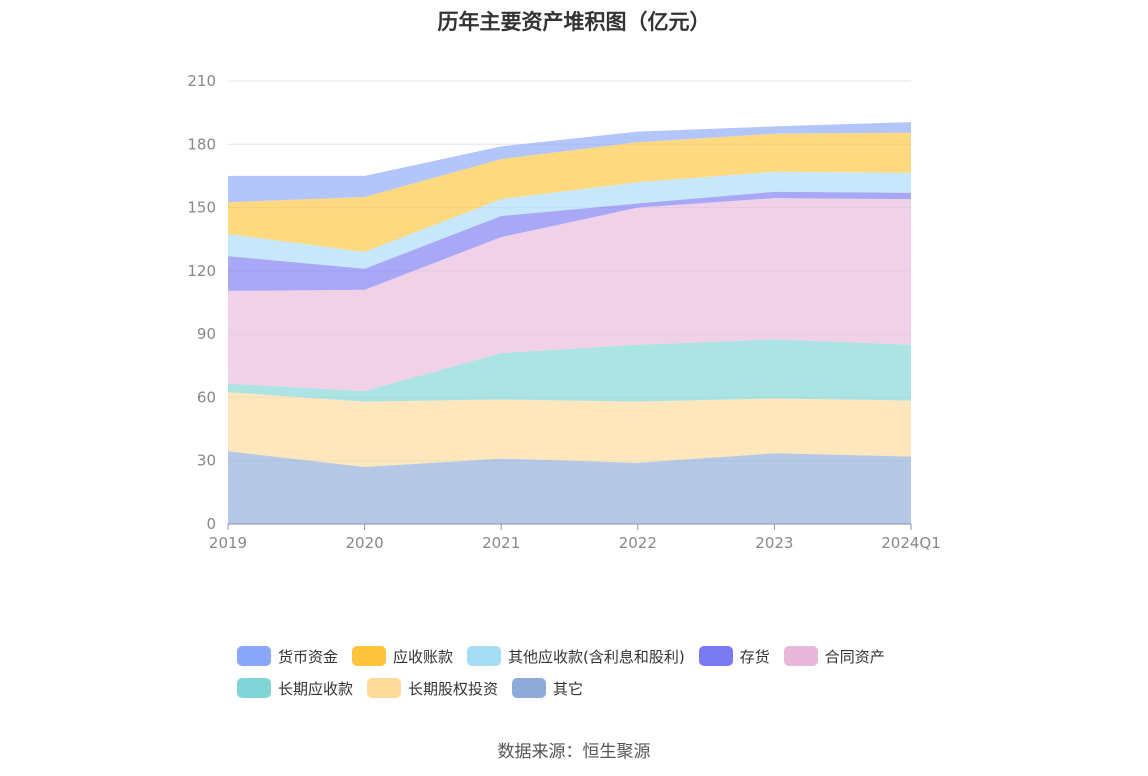 This screenshot has width=1148, height=776. What do you see at coordinates (365, 543) in the screenshot?
I see `x-tick-label: 2020` at bounding box center [365, 543].